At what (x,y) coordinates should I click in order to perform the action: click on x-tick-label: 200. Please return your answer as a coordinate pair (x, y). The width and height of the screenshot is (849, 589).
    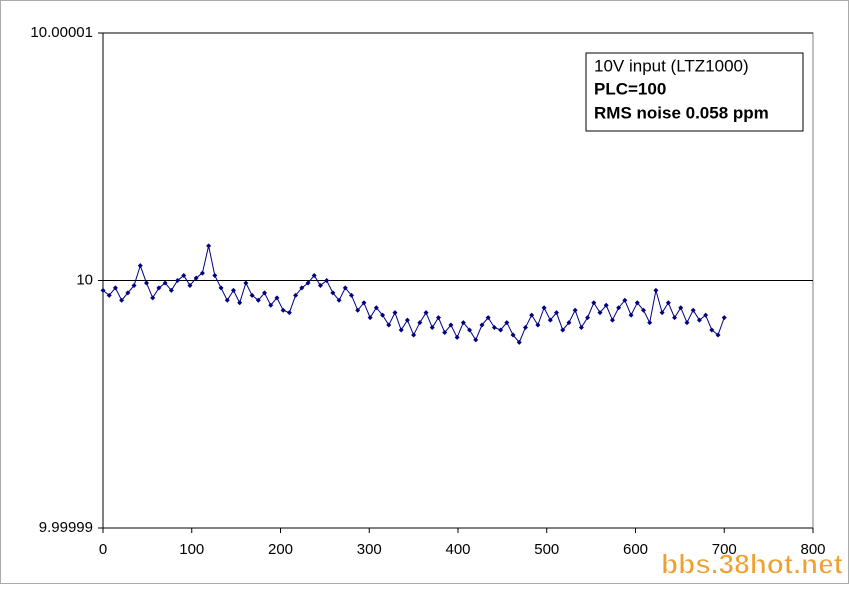
    Looking at the image, I should click on (280, 549).